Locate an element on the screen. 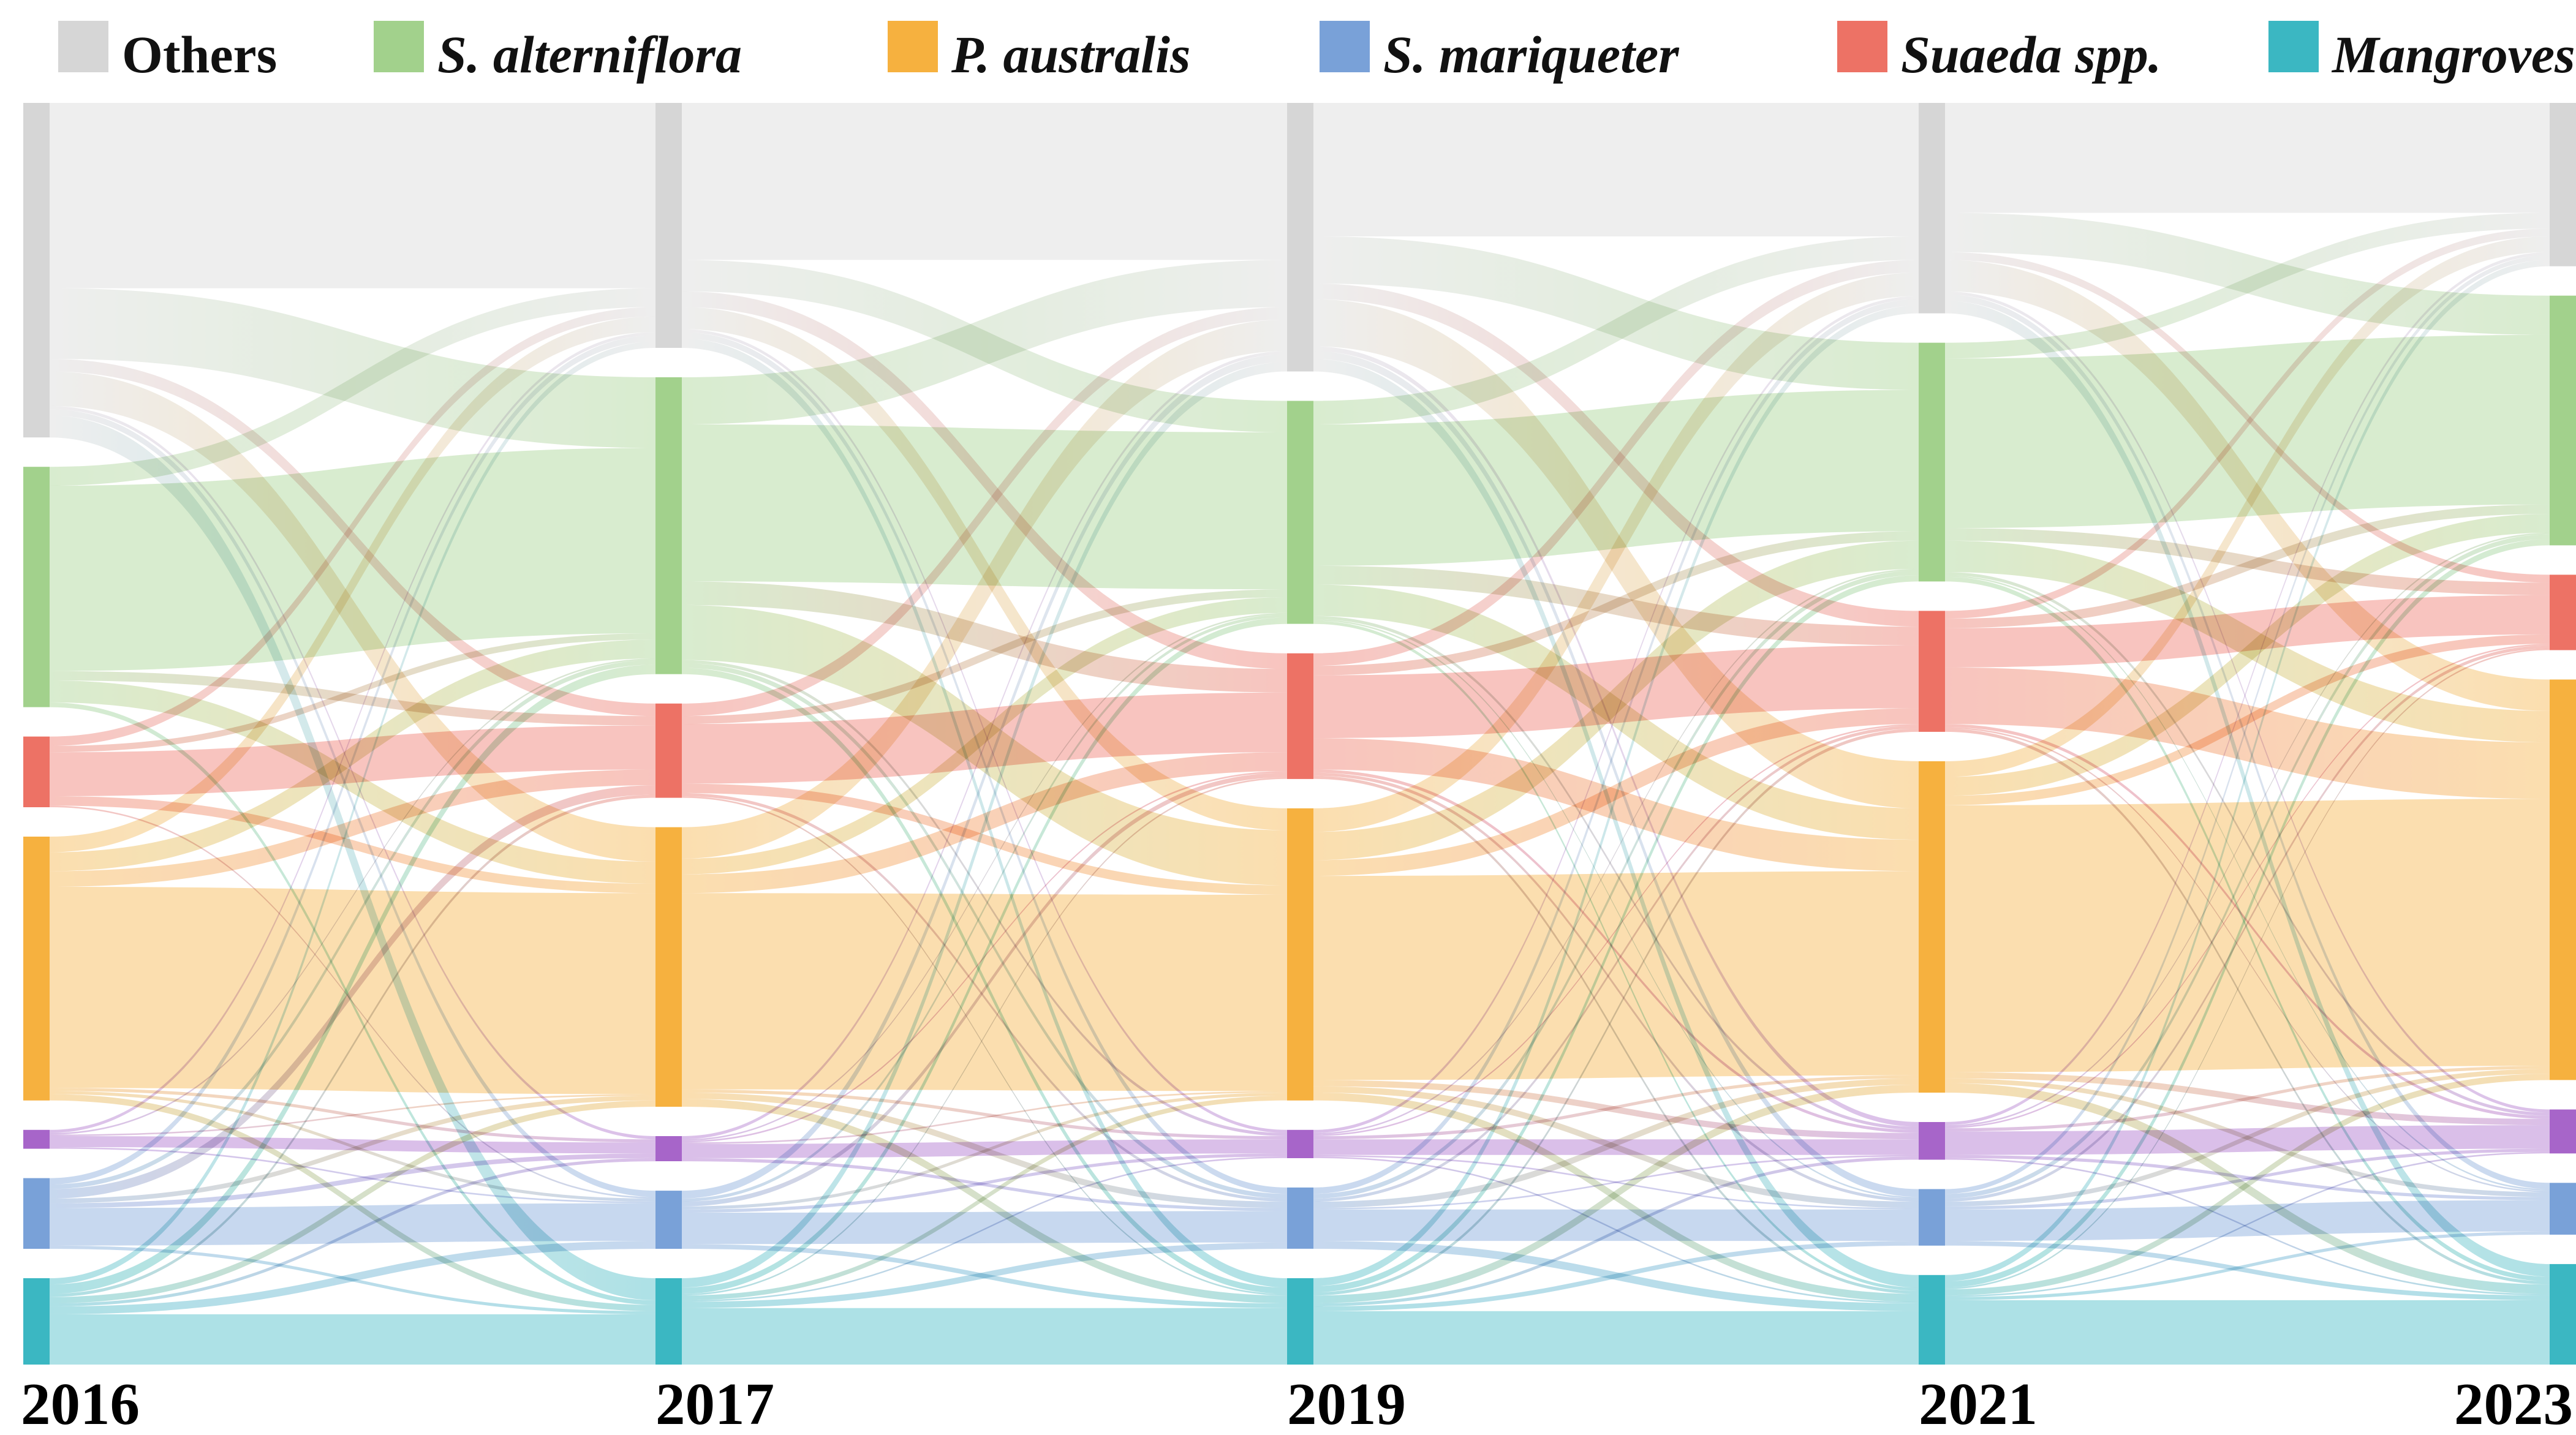 The image size is (2576, 1435). flow-2019-unlabeled-purple-to-2021-suaeda-spp is located at coordinates (1616, 930).